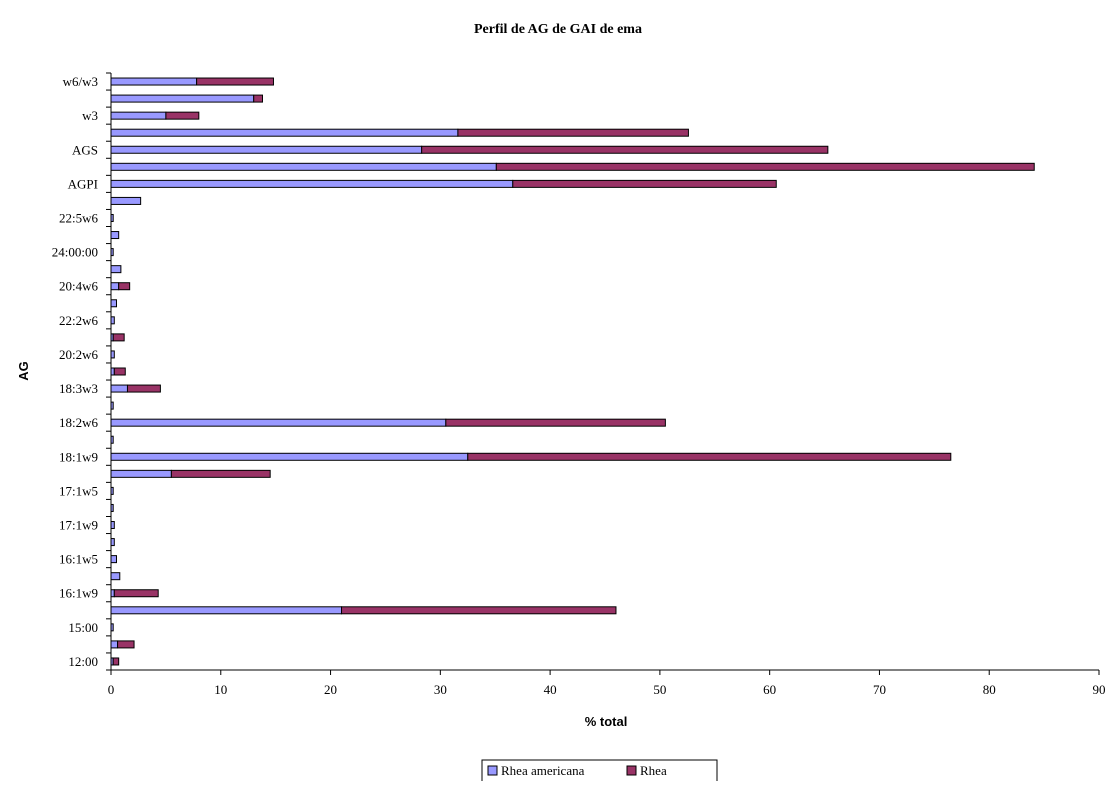  Describe the element at coordinates (78, 456) in the screenshot. I see `y-tick-label: 18:1w9` at that location.